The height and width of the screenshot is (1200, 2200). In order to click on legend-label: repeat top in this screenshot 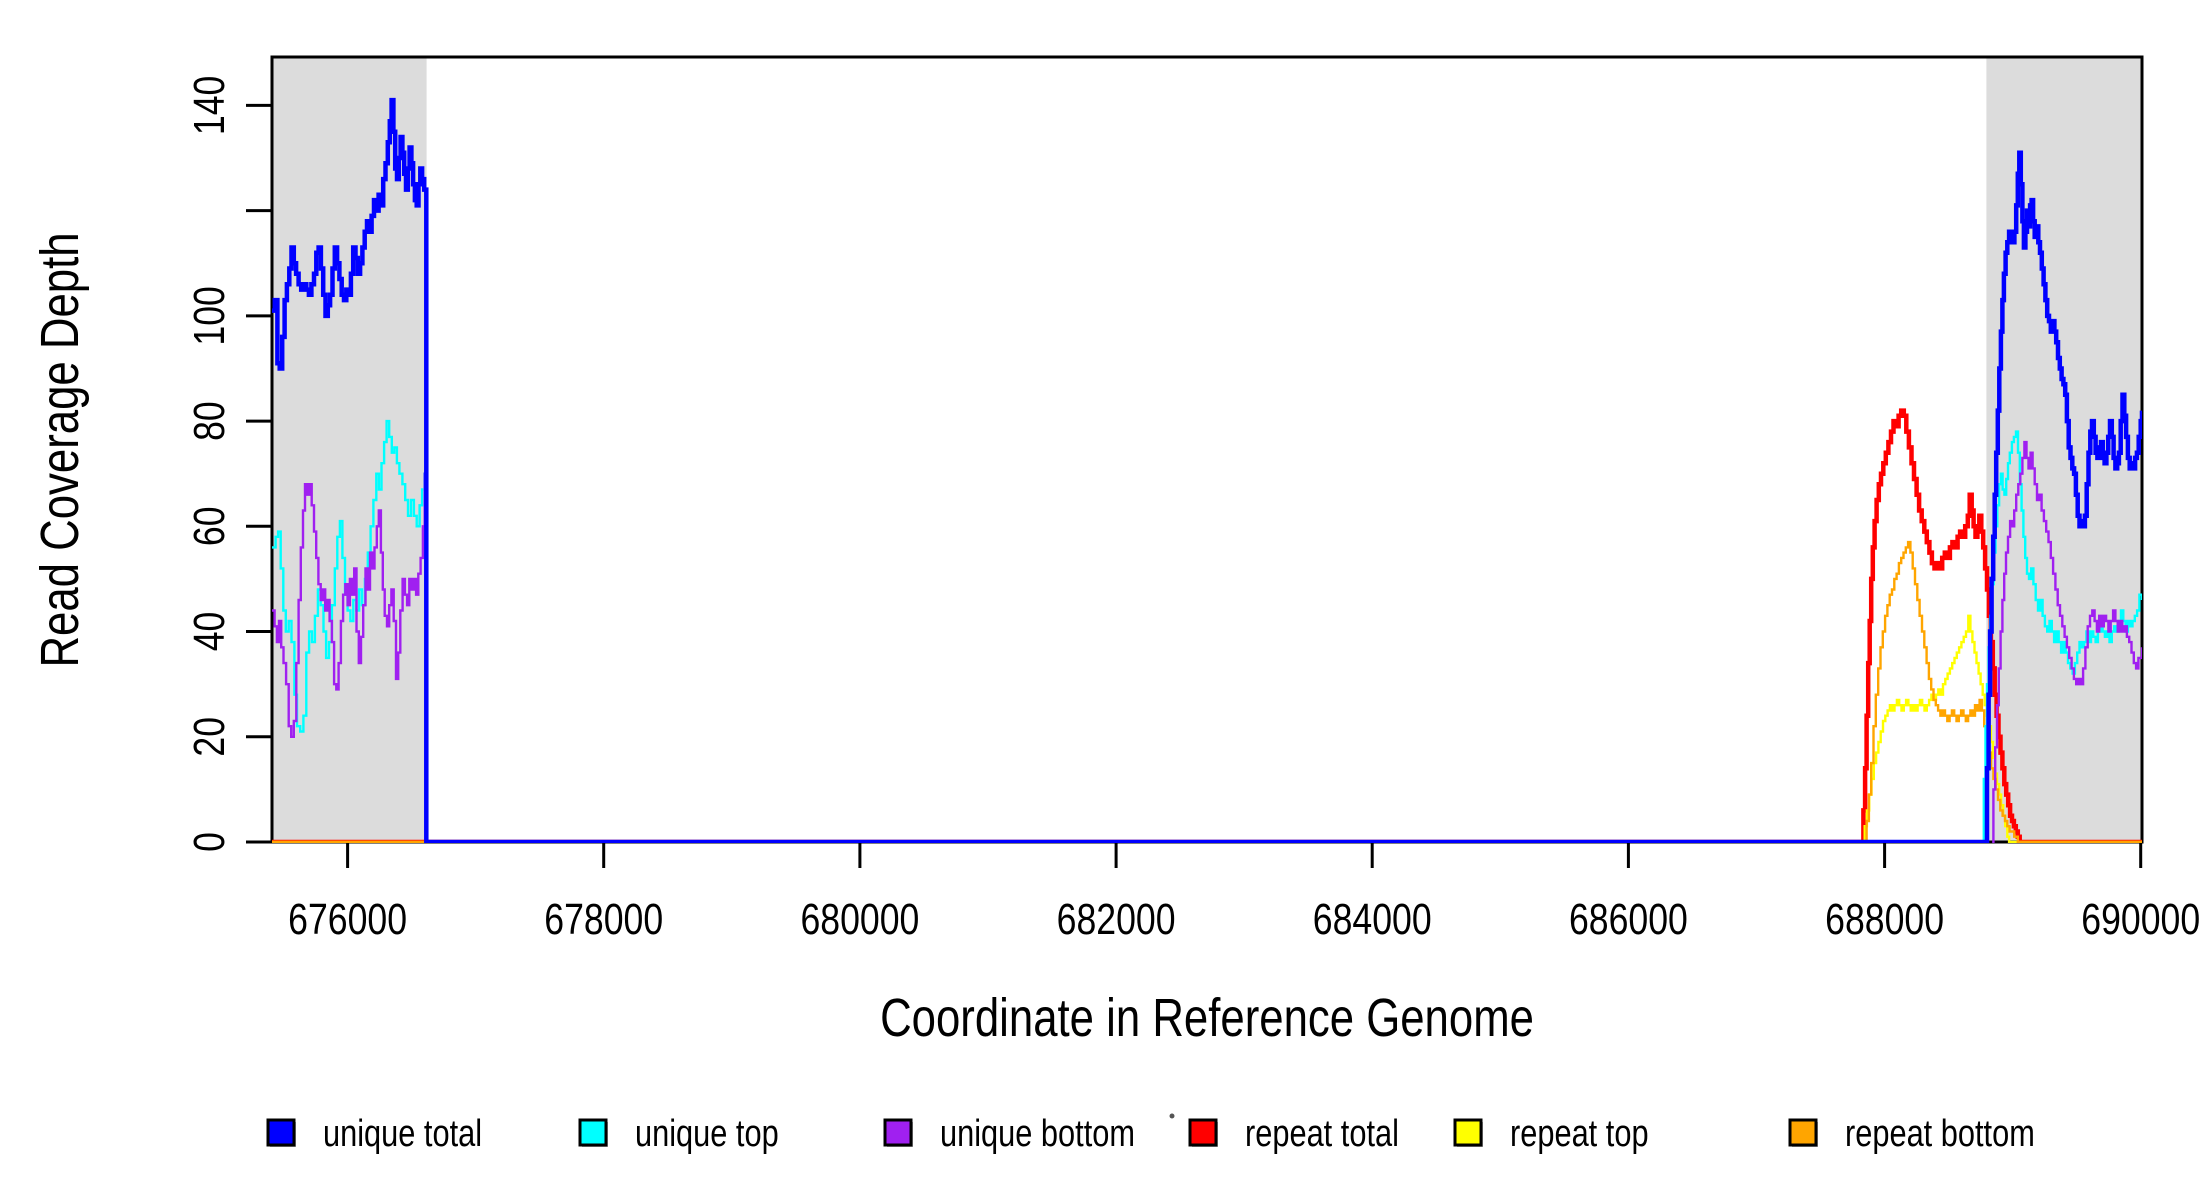, I will do `click(1579, 1134)`.